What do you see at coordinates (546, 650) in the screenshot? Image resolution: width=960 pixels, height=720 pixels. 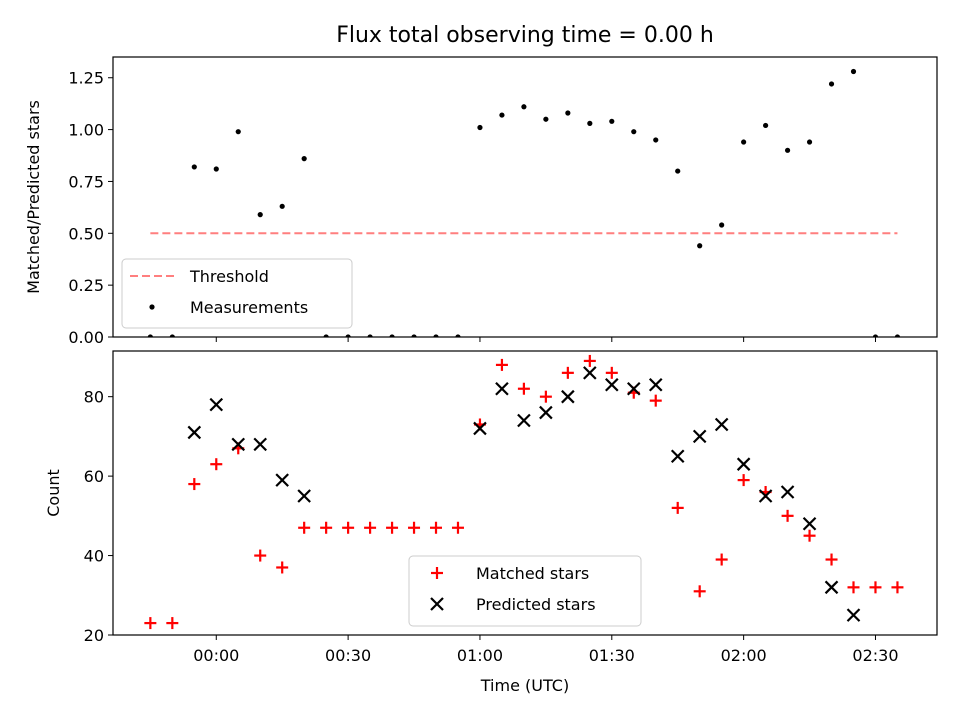 I see `bottom-x-axis: 00:00 00:30 01:00 01:30 02:00 02:30` at bounding box center [546, 650].